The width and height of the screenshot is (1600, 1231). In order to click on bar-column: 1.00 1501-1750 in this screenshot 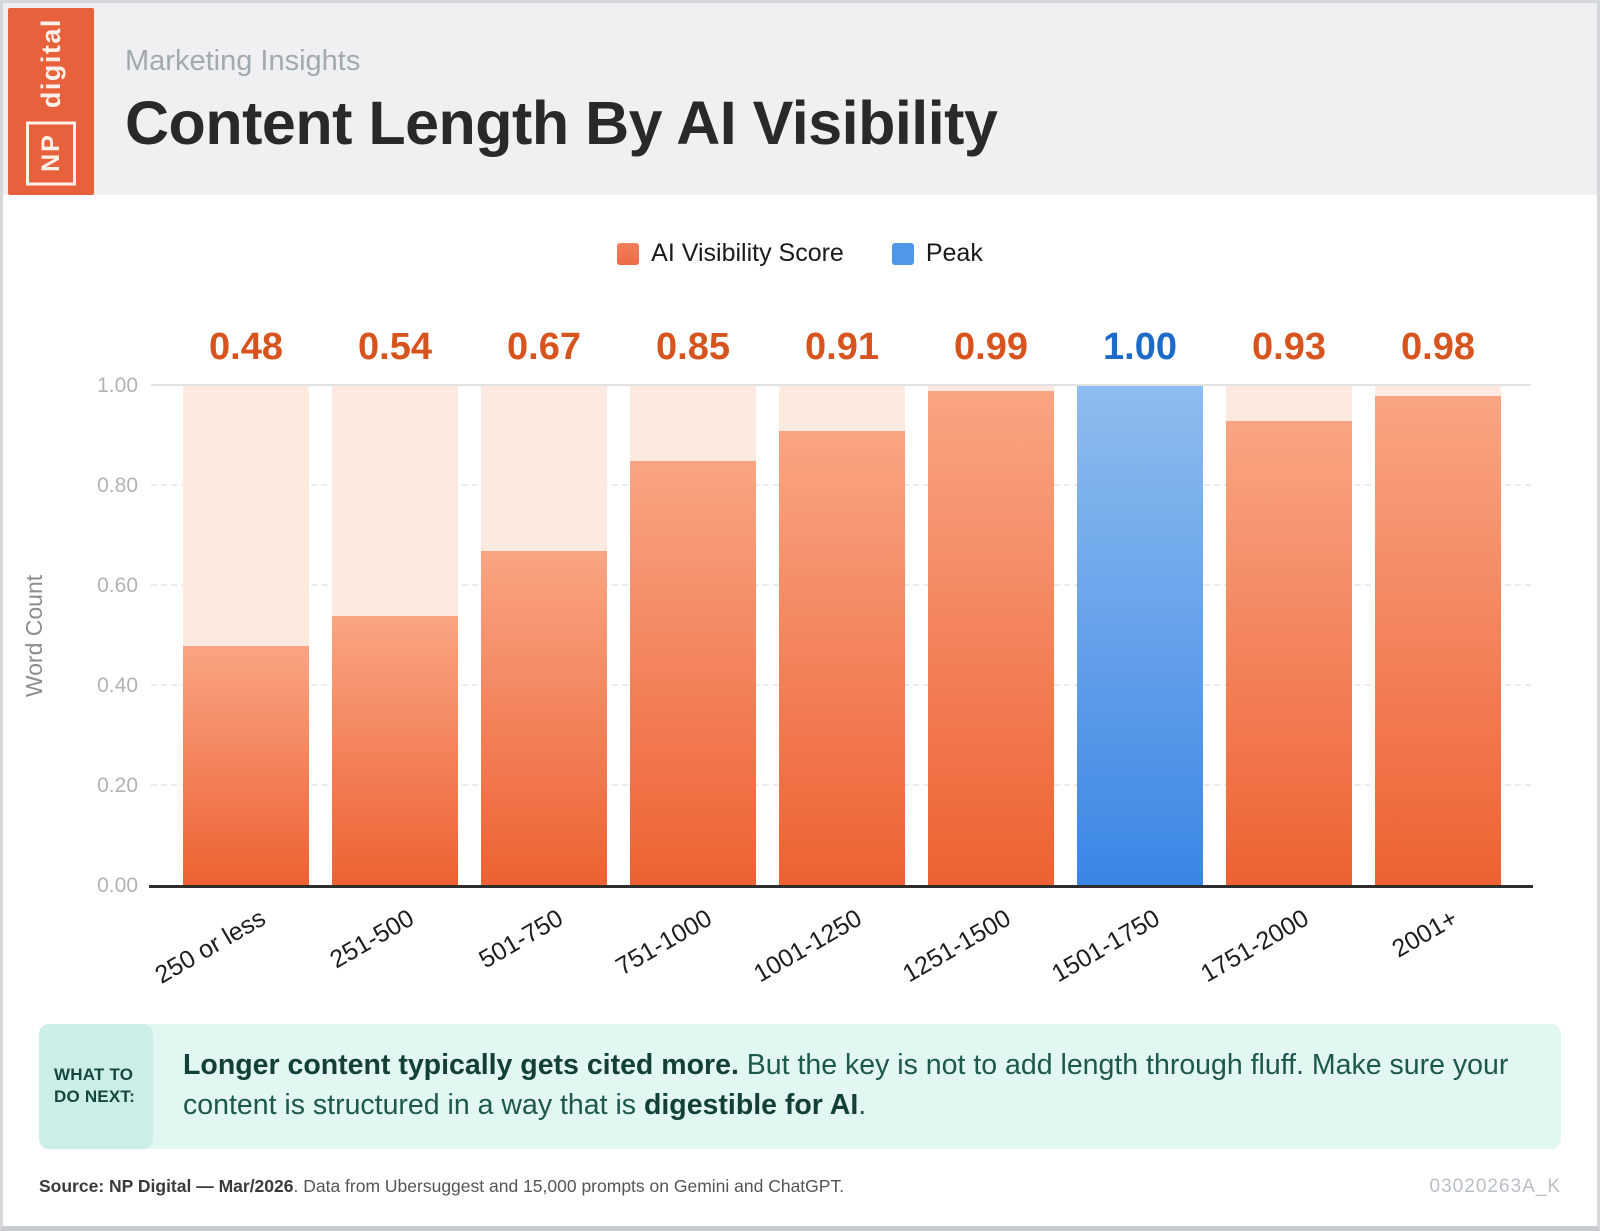, I will do `click(1125, 657)`.